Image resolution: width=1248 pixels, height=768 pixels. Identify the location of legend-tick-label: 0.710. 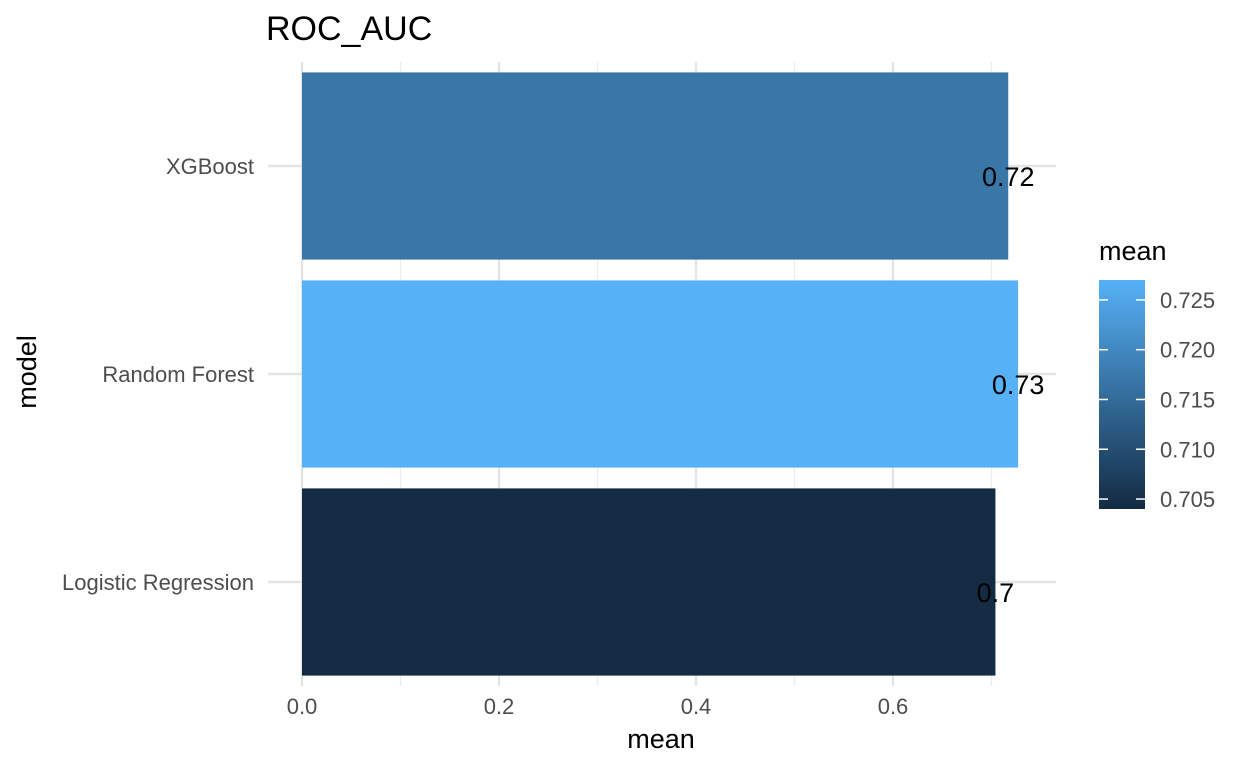
(1187, 449).